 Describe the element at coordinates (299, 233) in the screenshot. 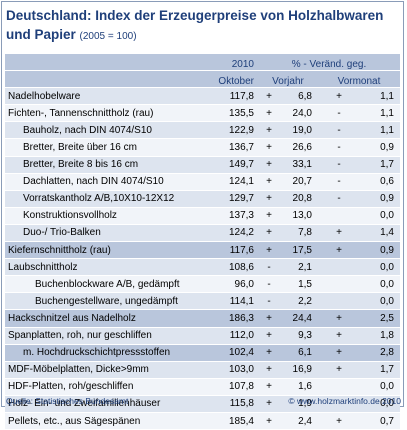

I see `row-year-change: 7,8` at that location.